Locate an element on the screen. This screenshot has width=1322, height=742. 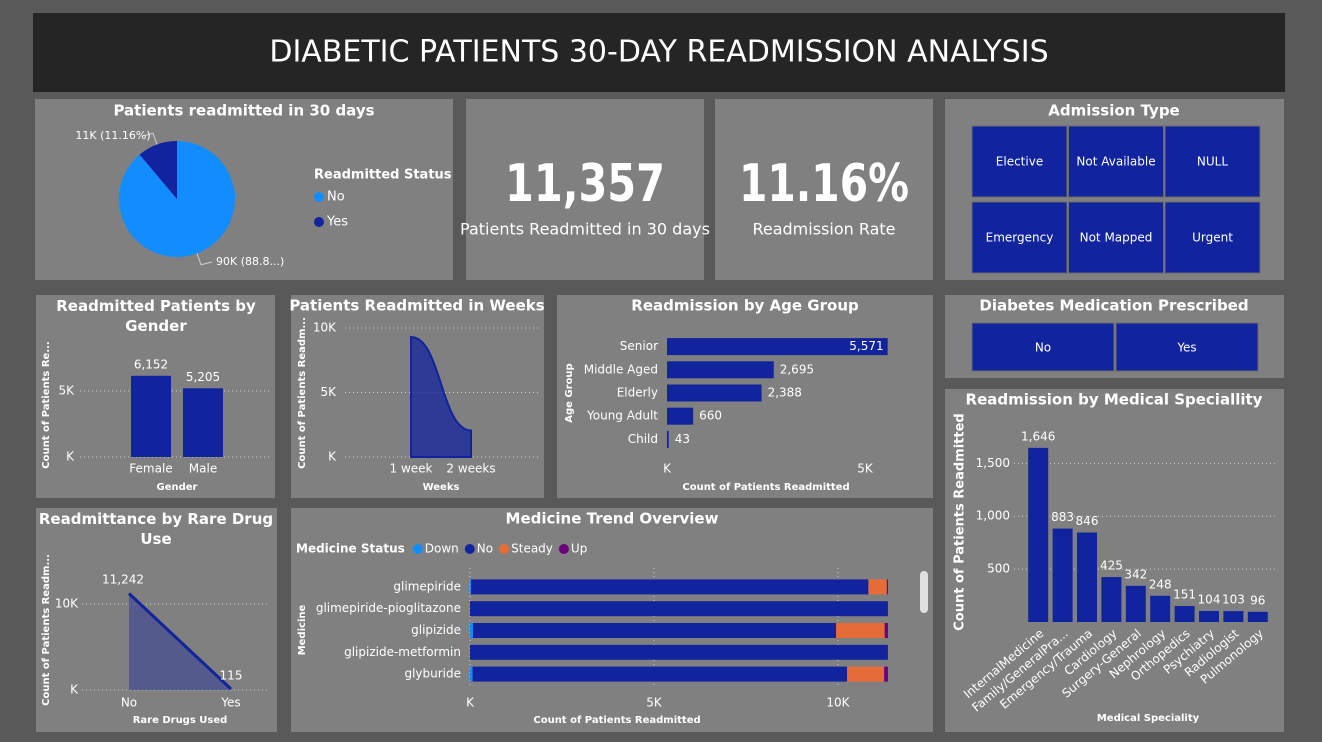
legend-title: Readmitted Status is located at coordinates (383, 175).